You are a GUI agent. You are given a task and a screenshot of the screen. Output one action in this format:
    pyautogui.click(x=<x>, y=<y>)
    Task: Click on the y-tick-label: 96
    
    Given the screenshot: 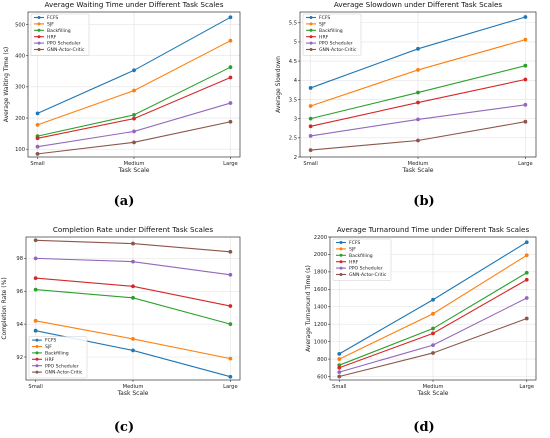 What is the action you would take?
    pyautogui.click(x=19, y=292)
    